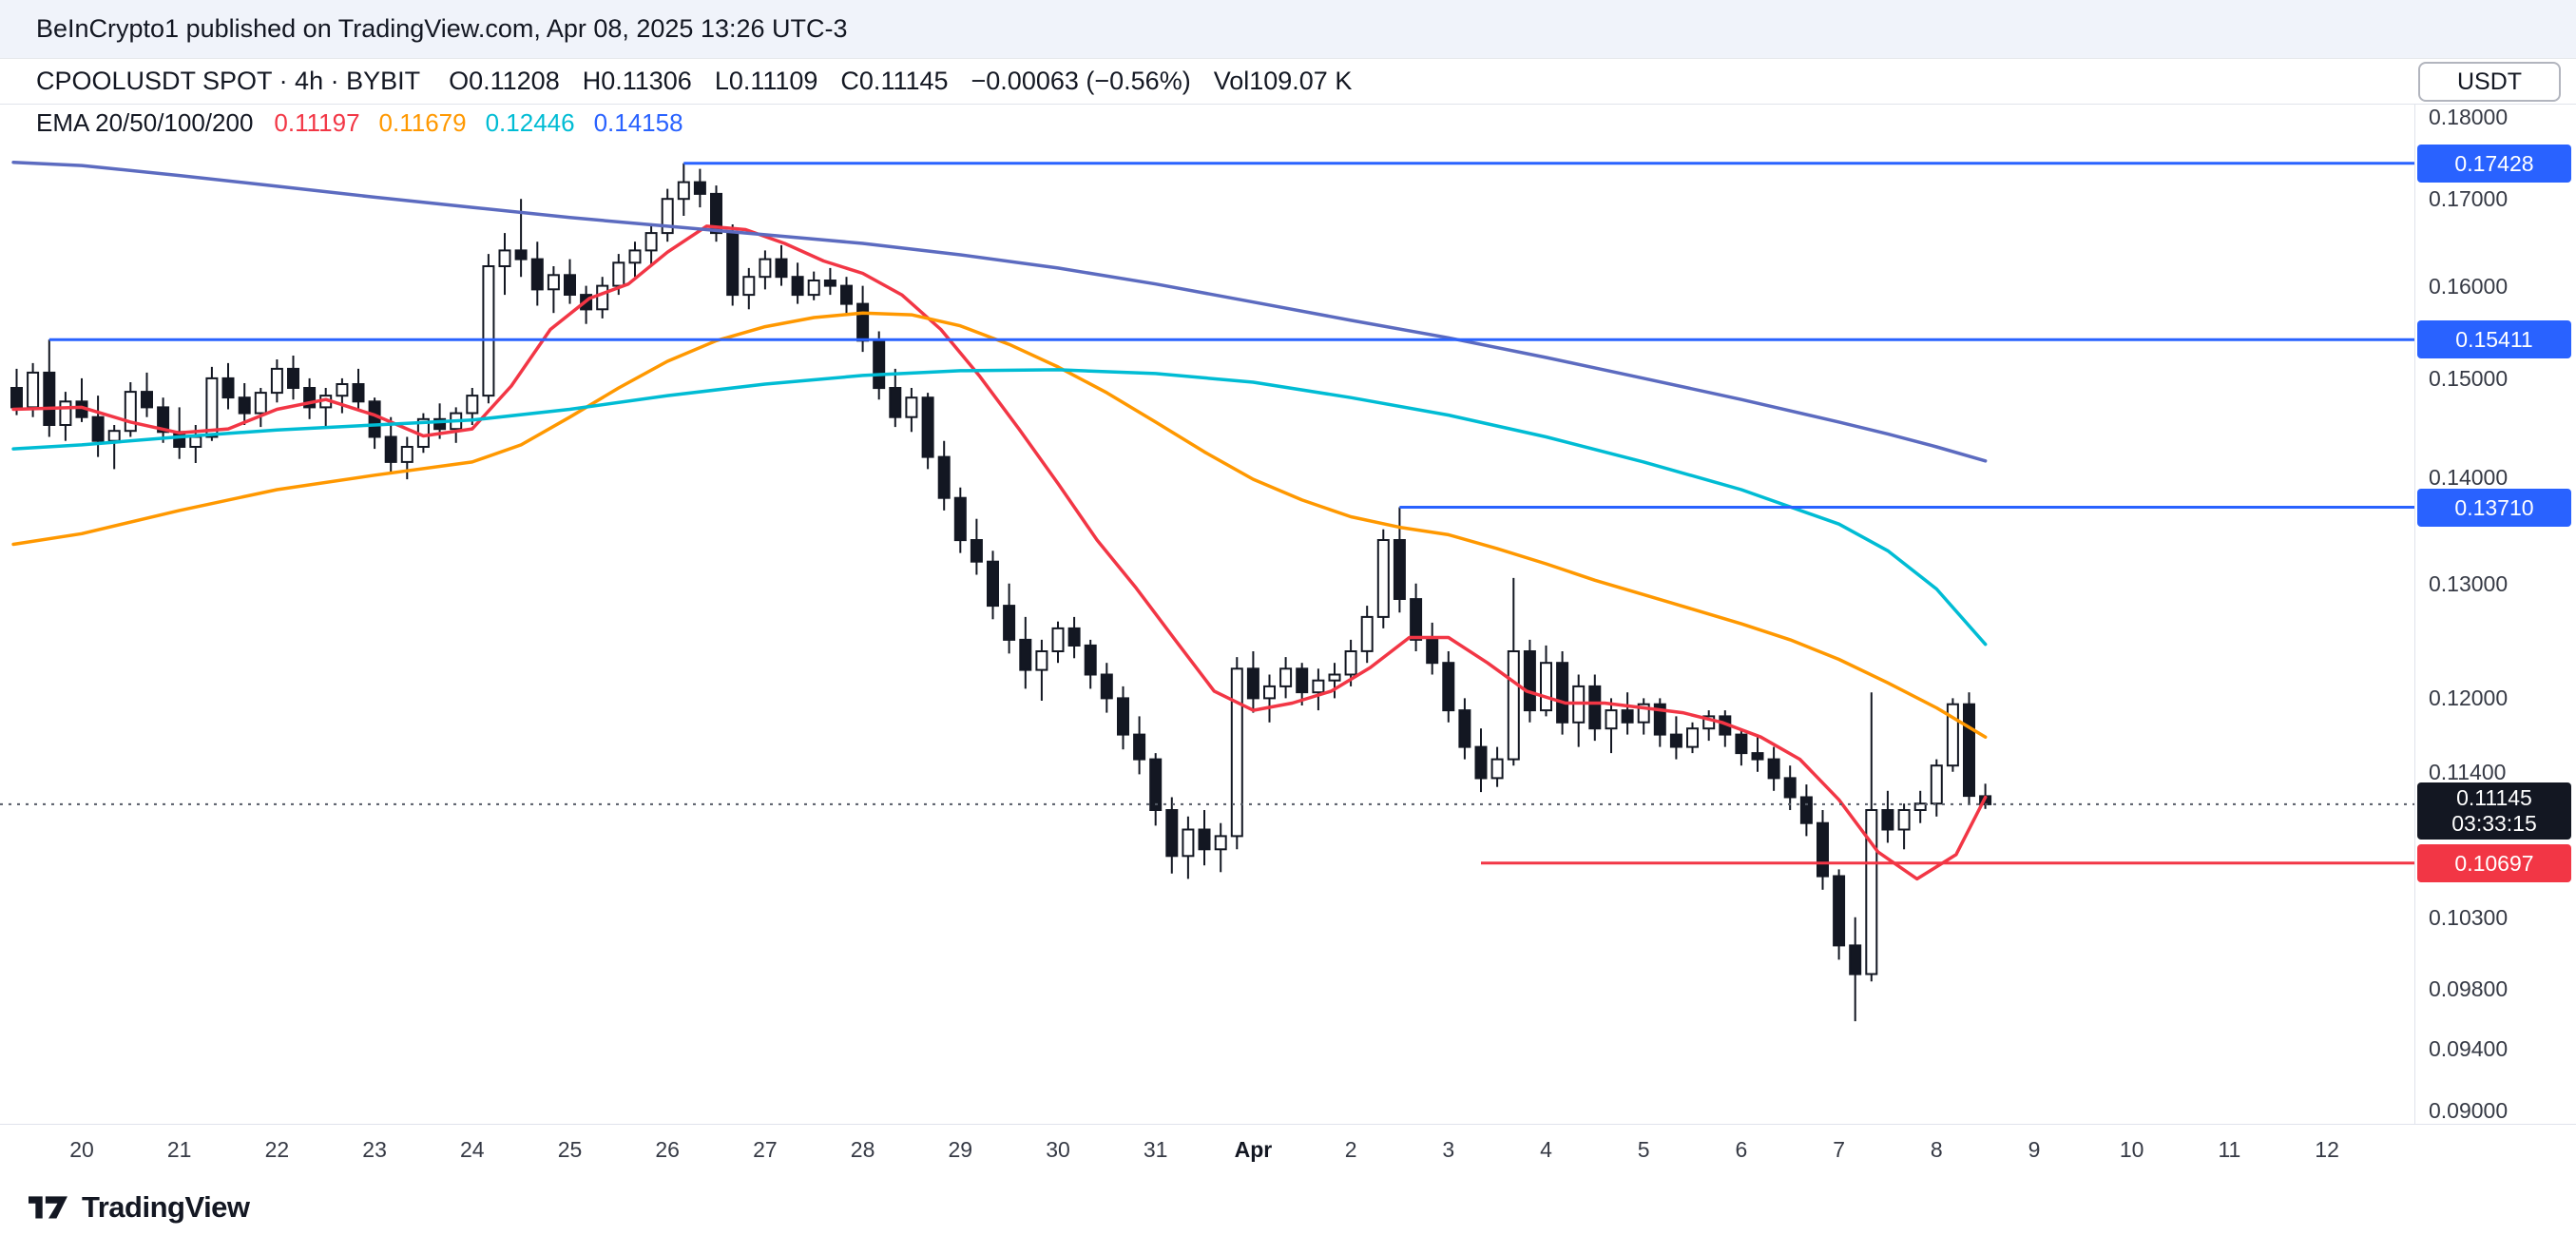  I want to click on time-axis-label: 3, so click(1448, 1149).